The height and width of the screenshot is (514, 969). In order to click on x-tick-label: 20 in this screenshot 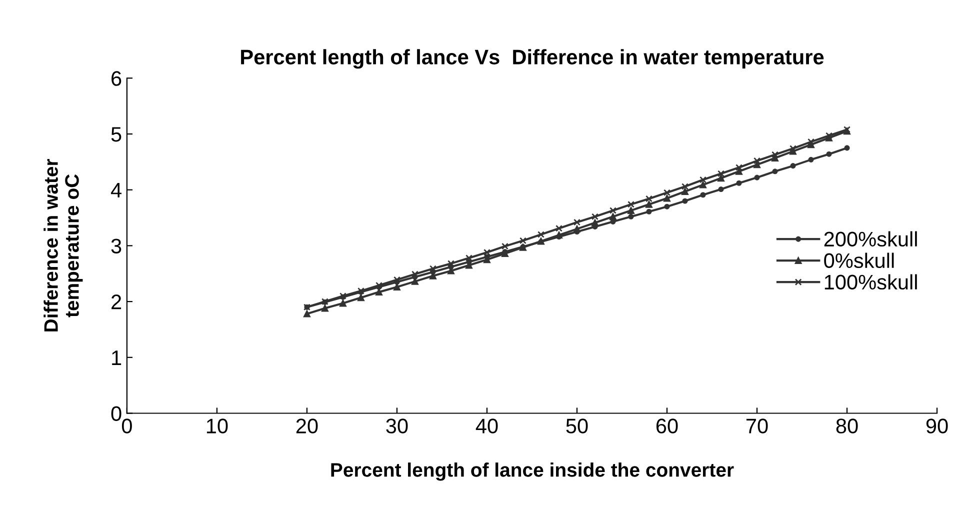, I will do `click(307, 426)`.